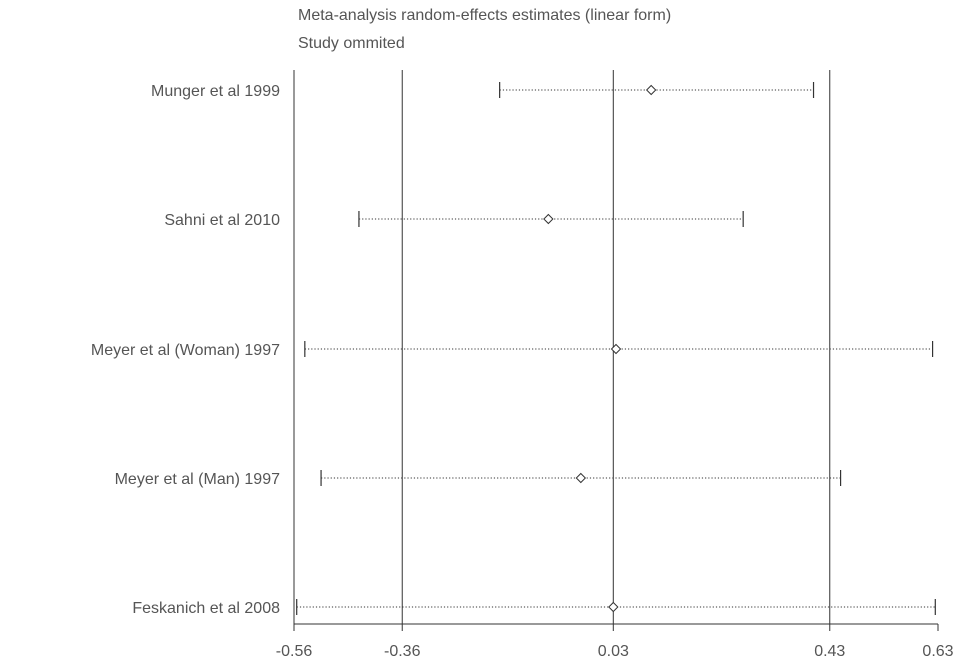 The width and height of the screenshot is (970, 666). I want to click on study-label: Feskanich et al 2008, so click(206, 608).